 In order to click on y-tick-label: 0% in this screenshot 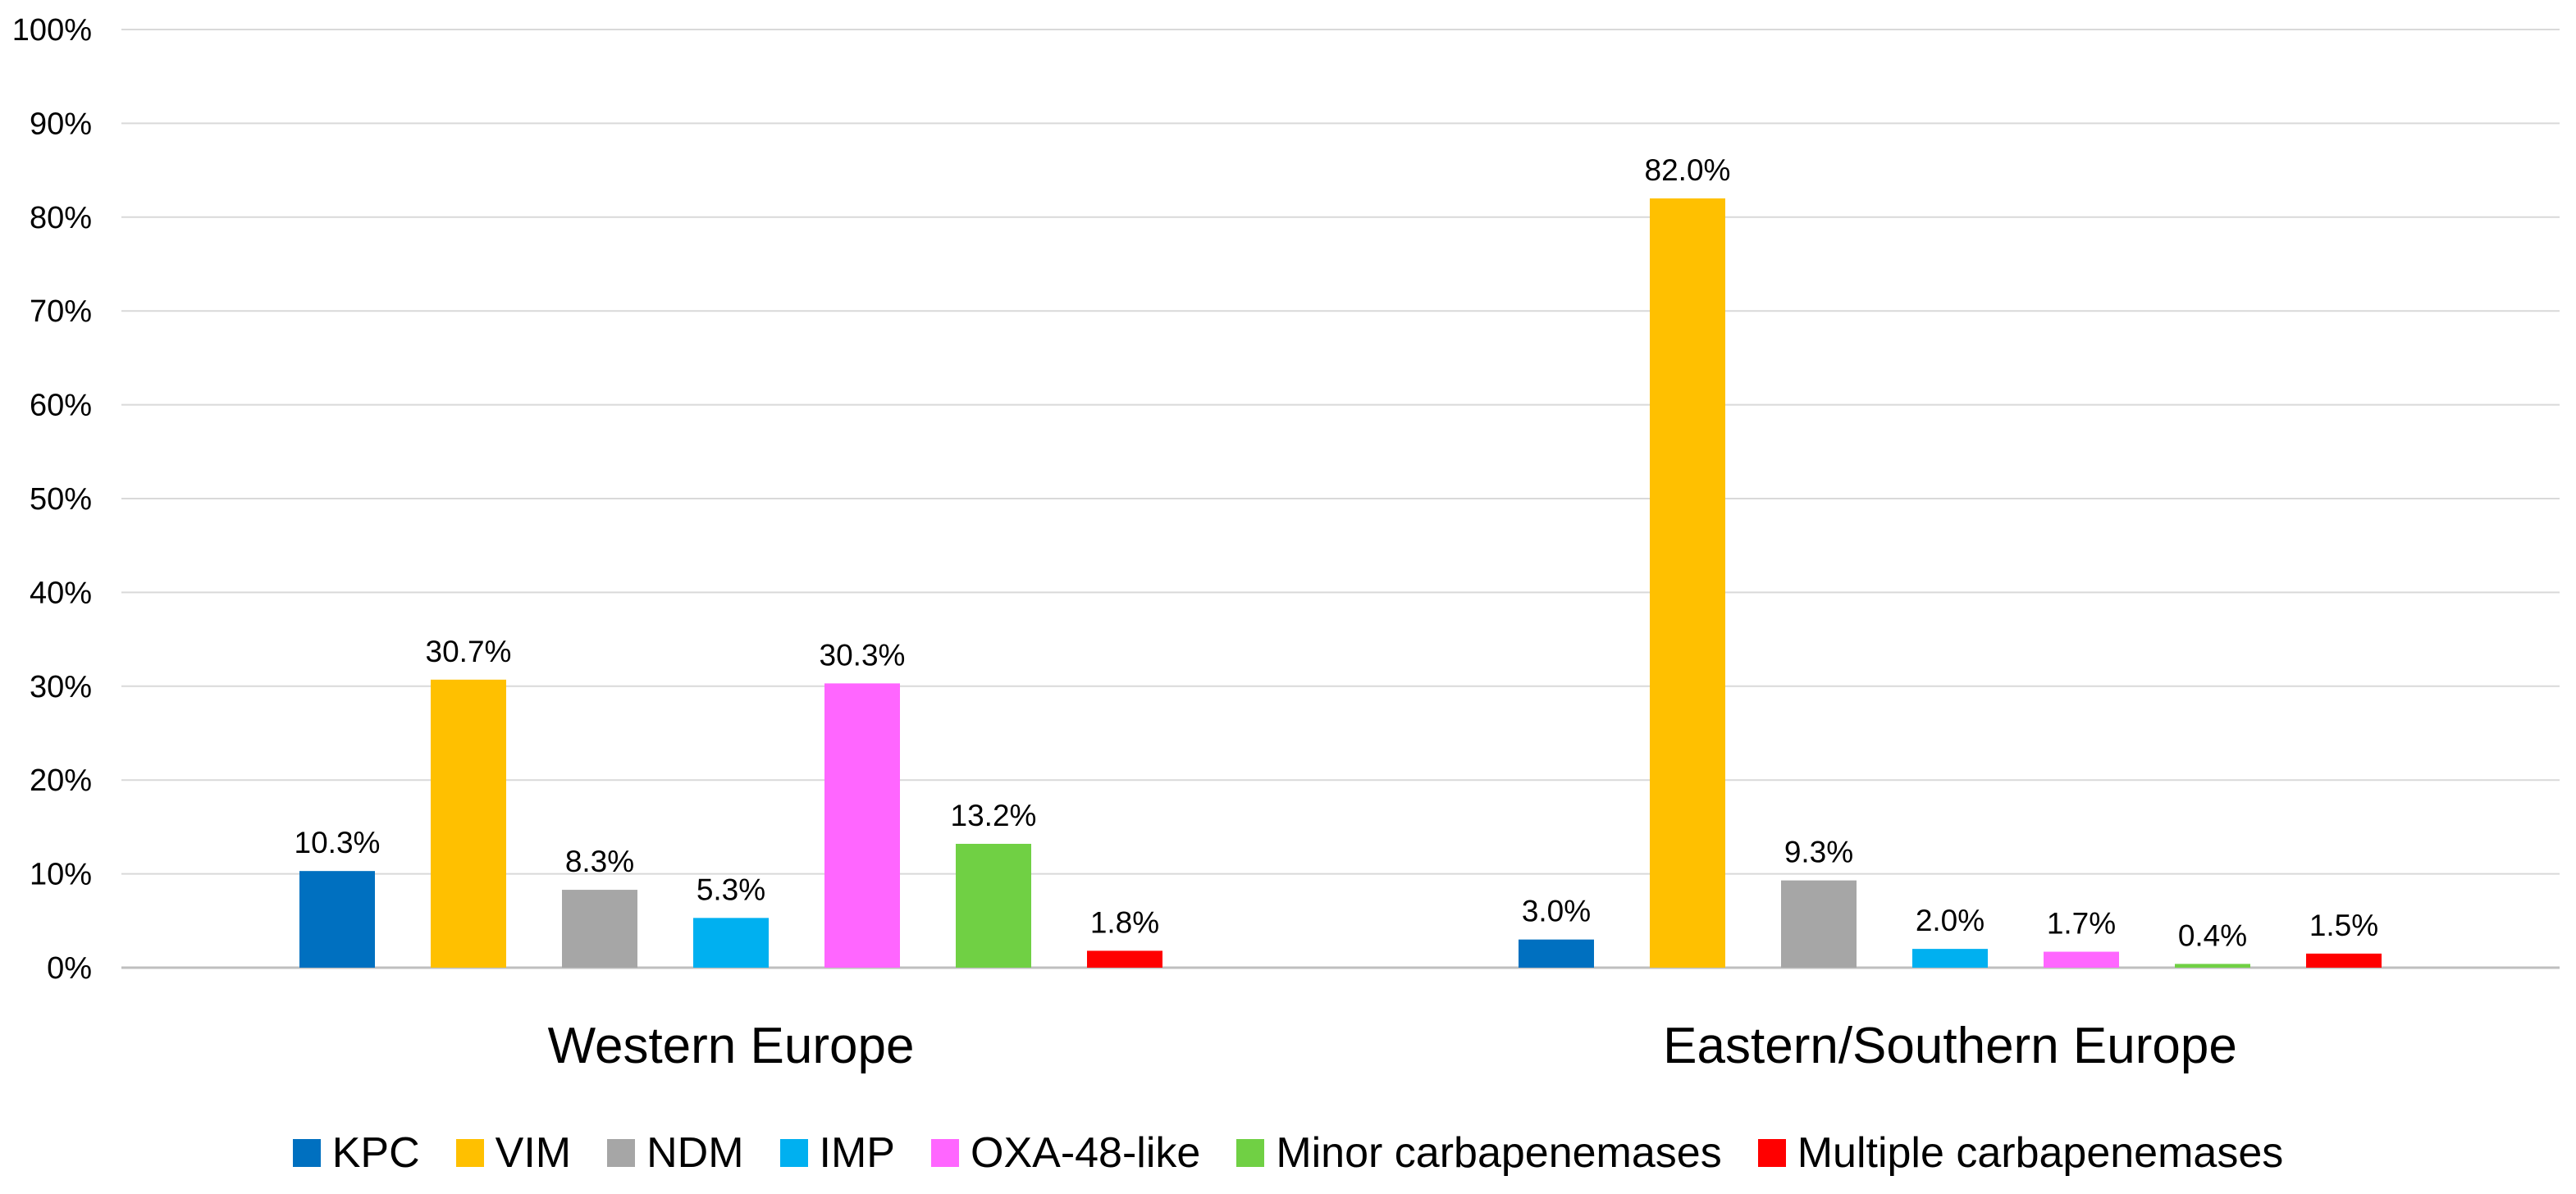, I will do `click(70, 968)`.